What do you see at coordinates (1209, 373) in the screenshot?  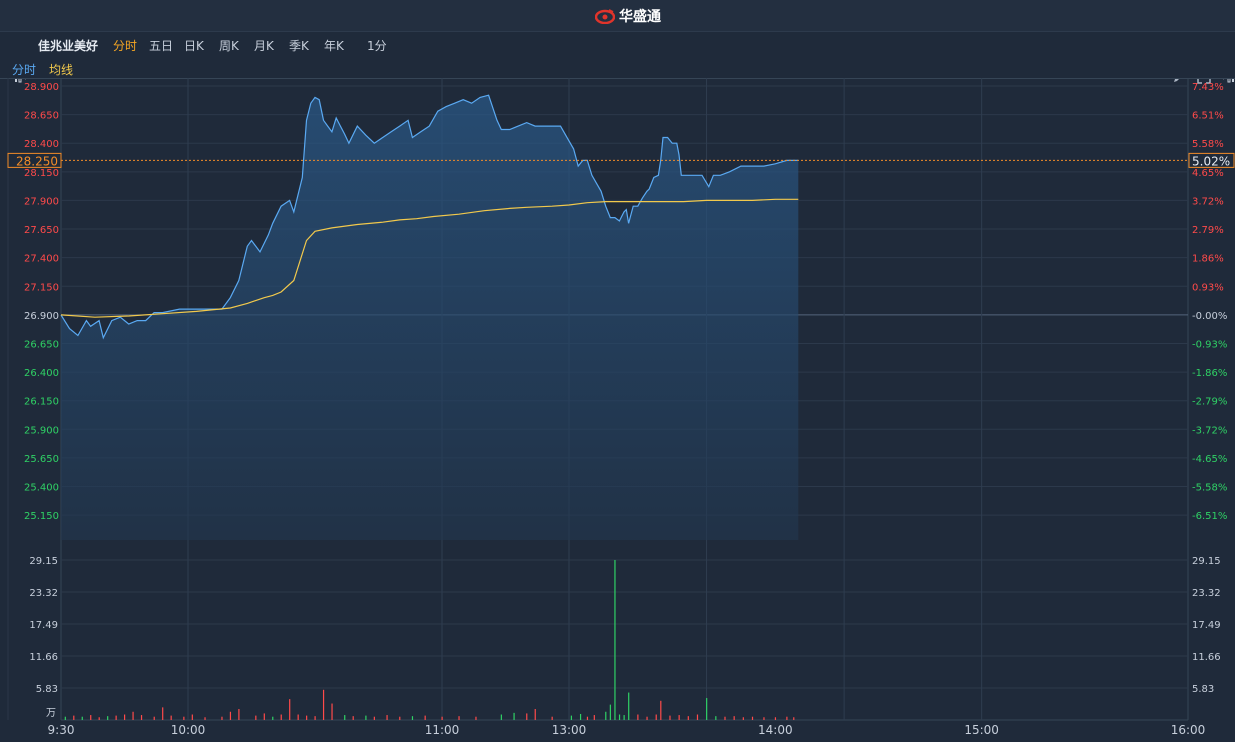 I see `percent-axis-label: -1.86%` at bounding box center [1209, 373].